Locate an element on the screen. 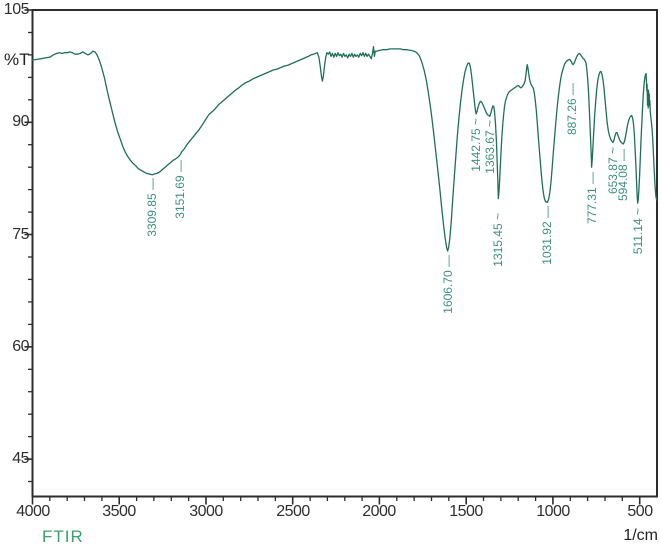 The height and width of the screenshot is (560, 661). x-tick-label-1500: 1500 is located at coordinates (466, 511).